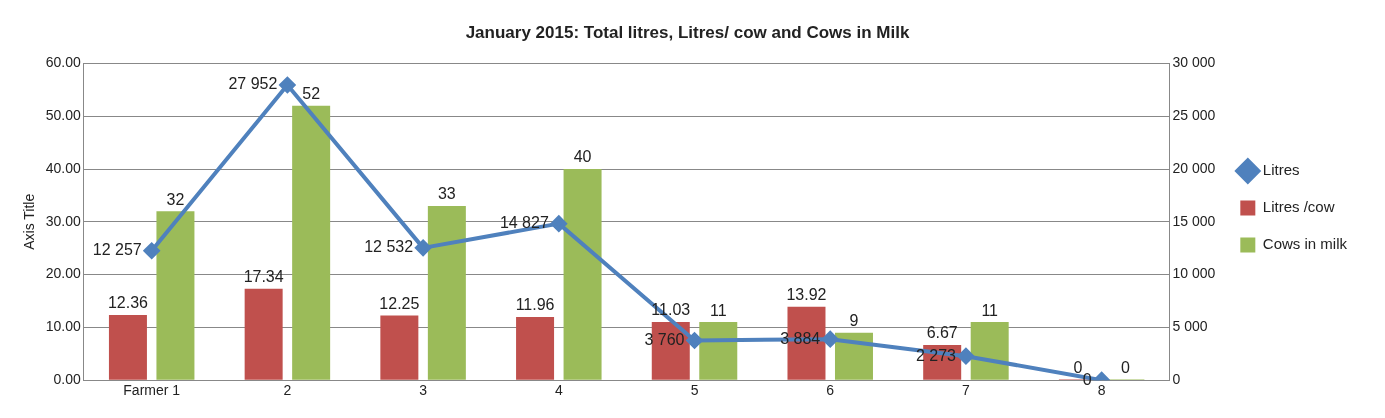  What do you see at coordinates (253, 84) in the screenshot?
I see `data-label: 27 952` at bounding box center [253, 84].